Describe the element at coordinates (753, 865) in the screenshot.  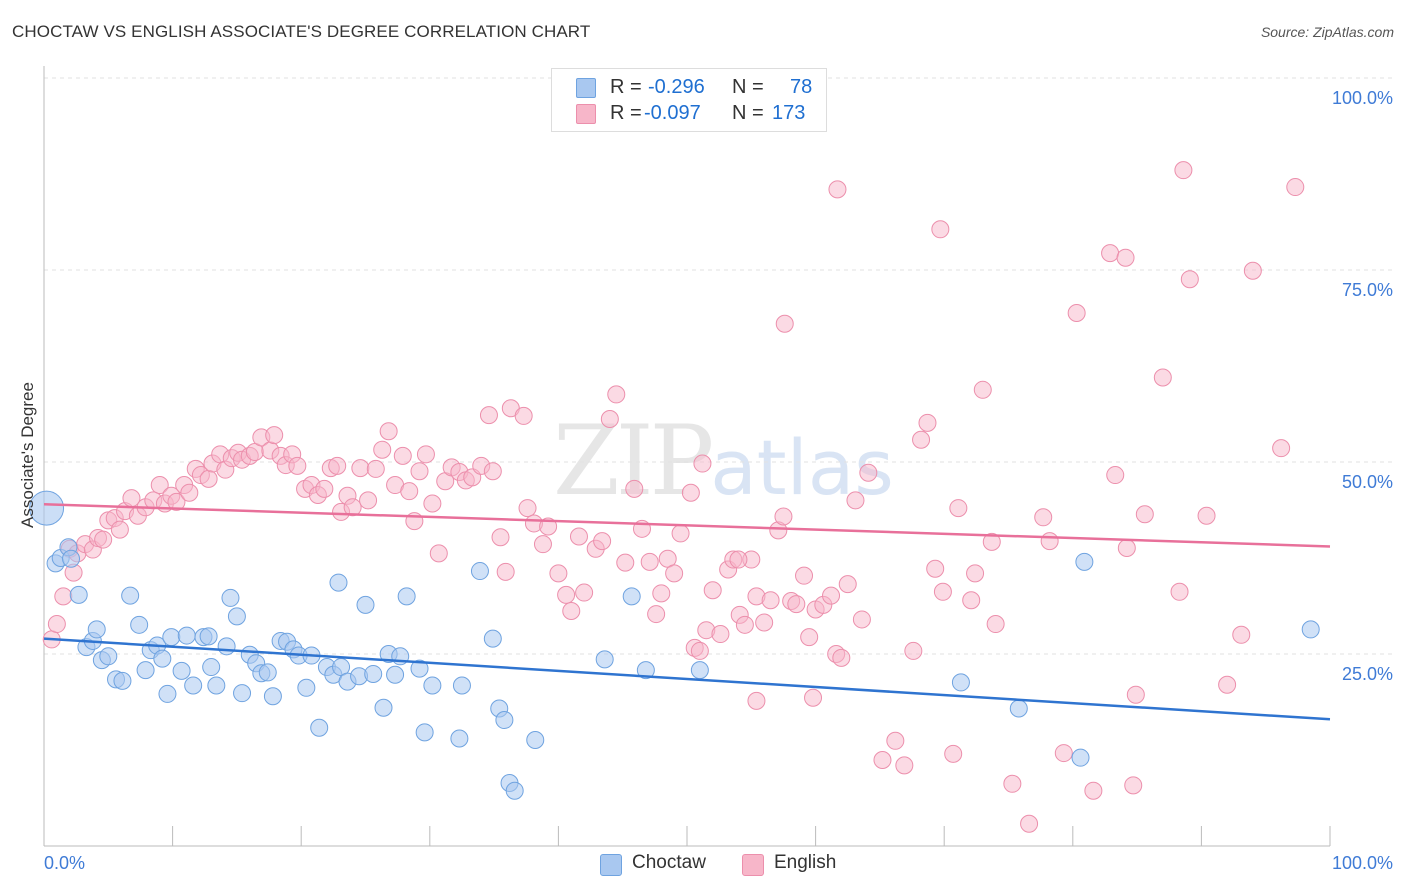
I see `bottom-legend-swatch-english` at that location.